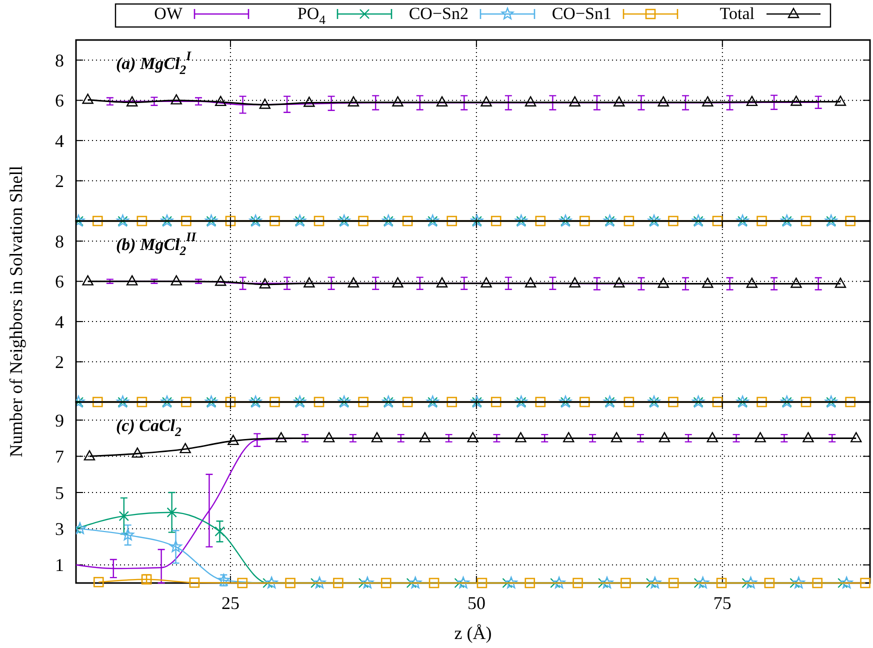  Describe the element at coordinates (16, 312) in the screenshot. I see `y-axis-title: Number of Neighbors in Solvation Shell` at that location.